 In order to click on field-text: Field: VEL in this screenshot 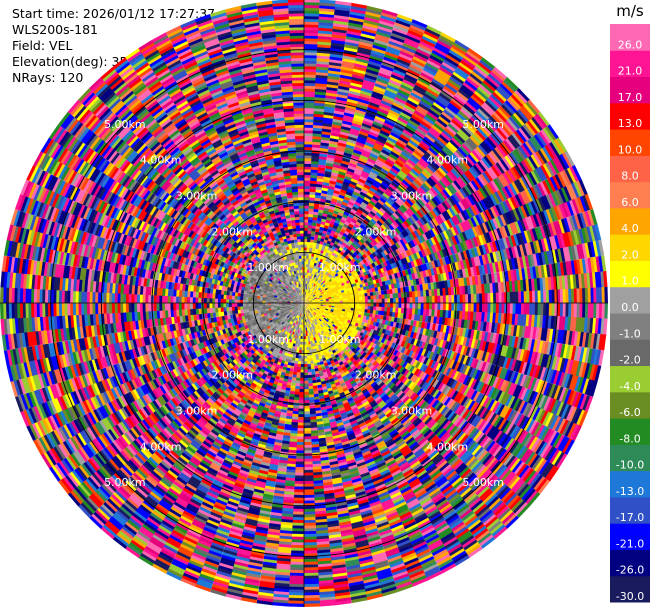, I will do `click(42, 45)`.